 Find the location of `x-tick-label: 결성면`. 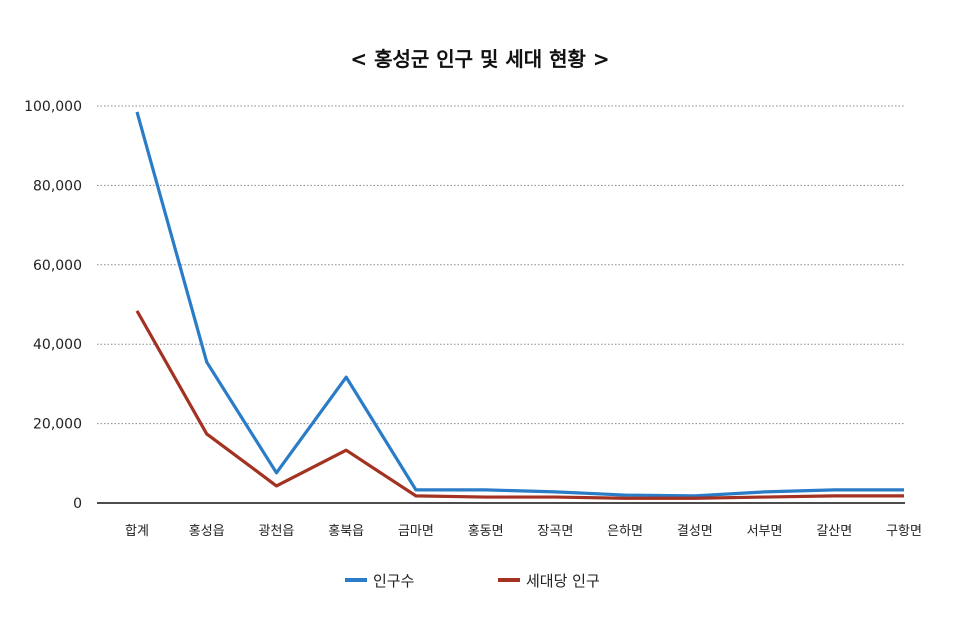

x-tick-label: 결성면 is located at coordinates (695, 531).